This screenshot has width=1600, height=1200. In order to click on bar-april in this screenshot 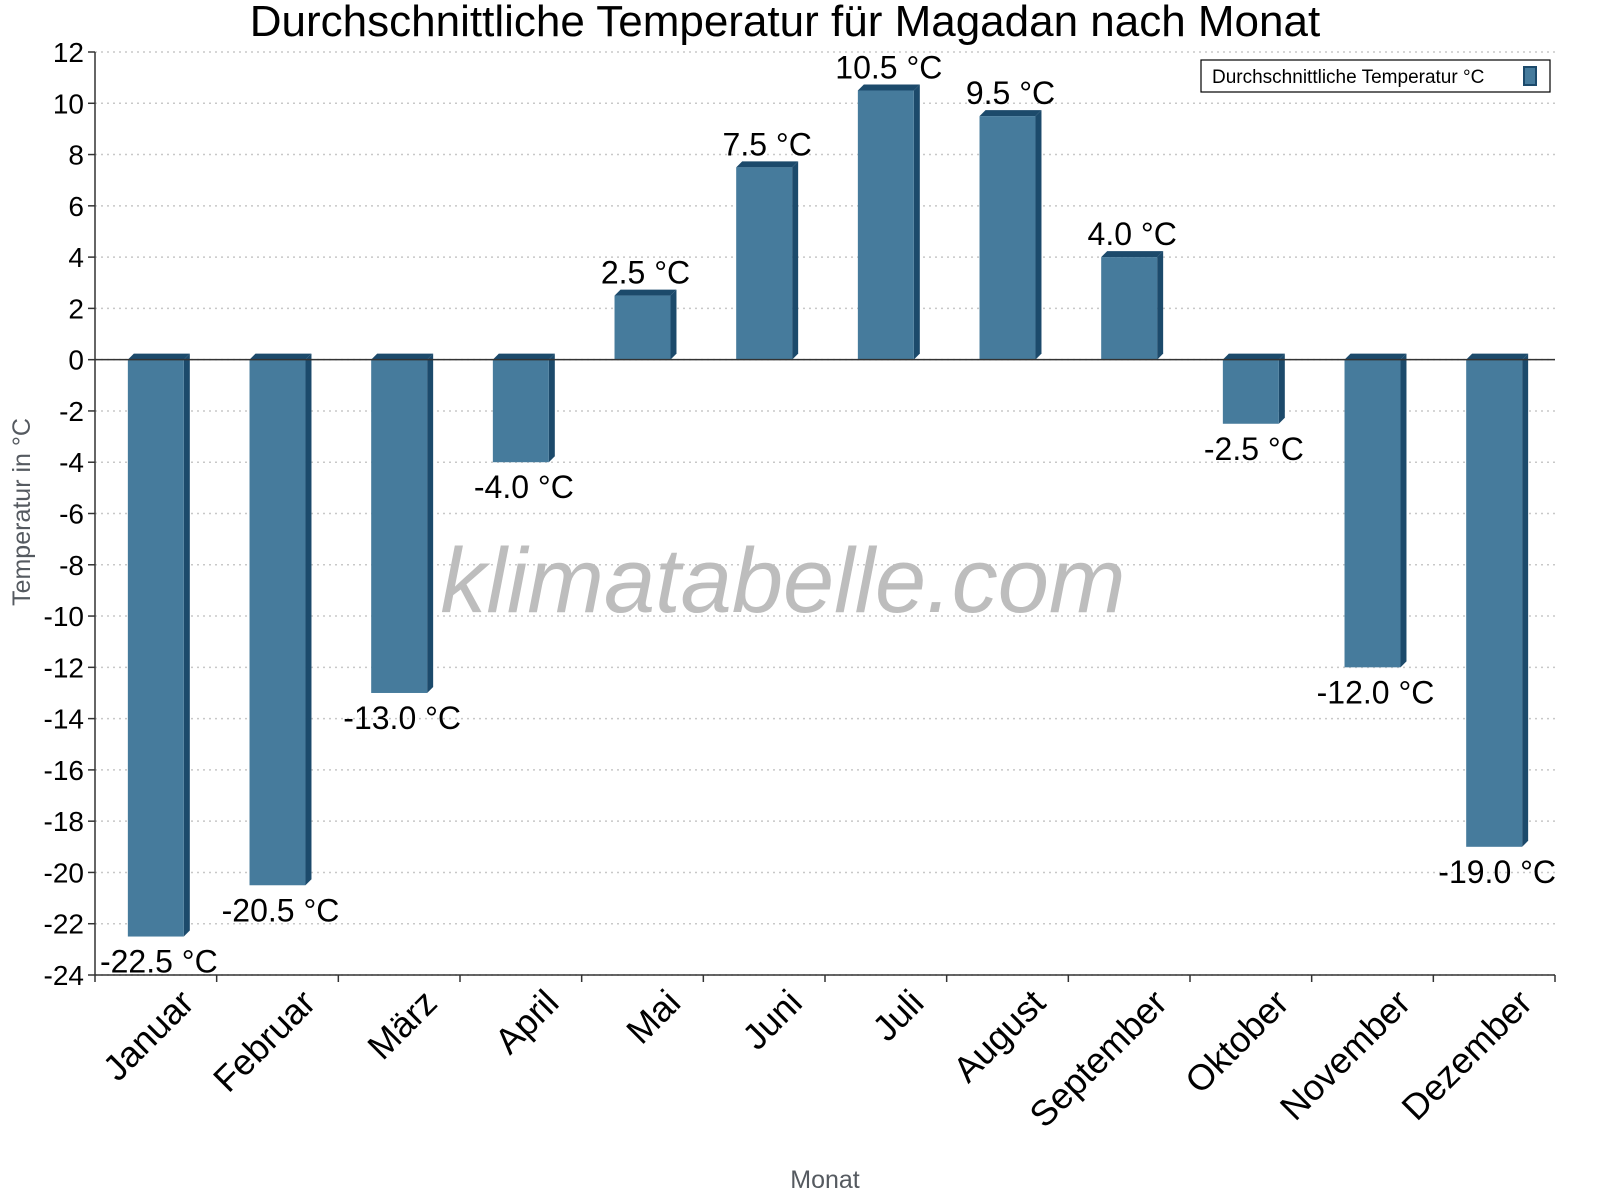, I will do `click(523, 408)`.